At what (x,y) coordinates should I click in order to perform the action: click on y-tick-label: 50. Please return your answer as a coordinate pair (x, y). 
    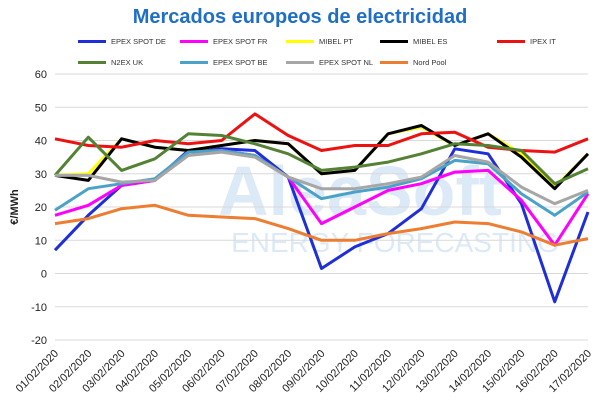
    Looking at the image, I should click on (41, 108).